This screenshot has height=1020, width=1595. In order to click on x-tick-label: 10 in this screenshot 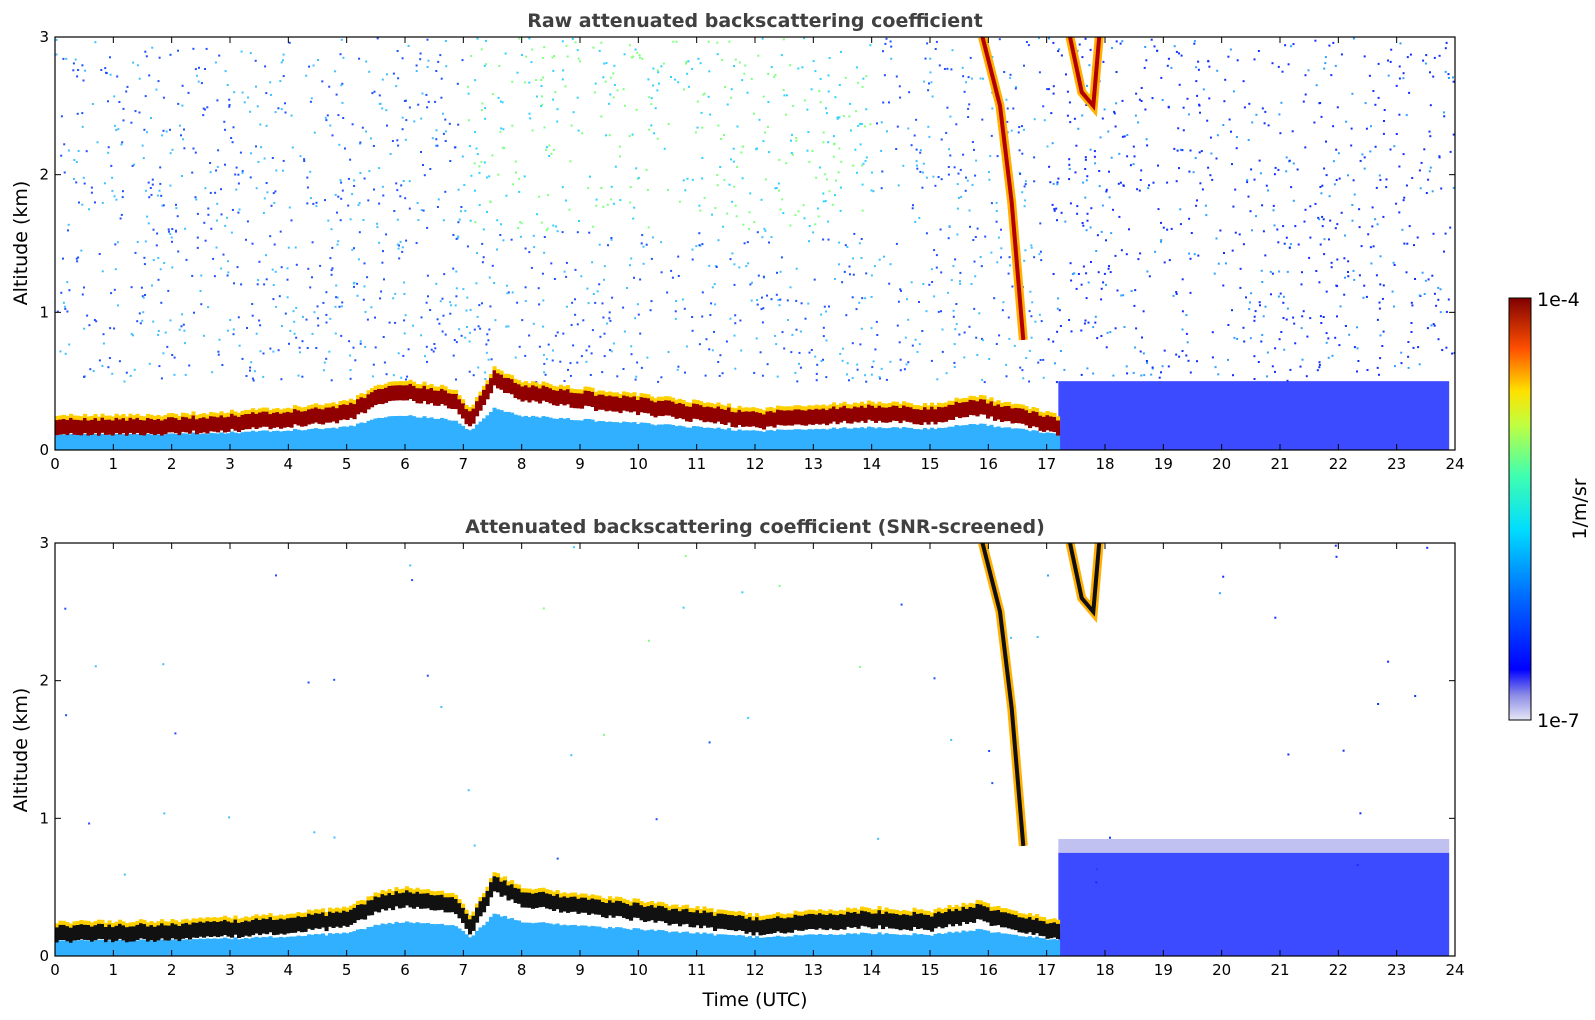, I will do `click(638, 970)`.